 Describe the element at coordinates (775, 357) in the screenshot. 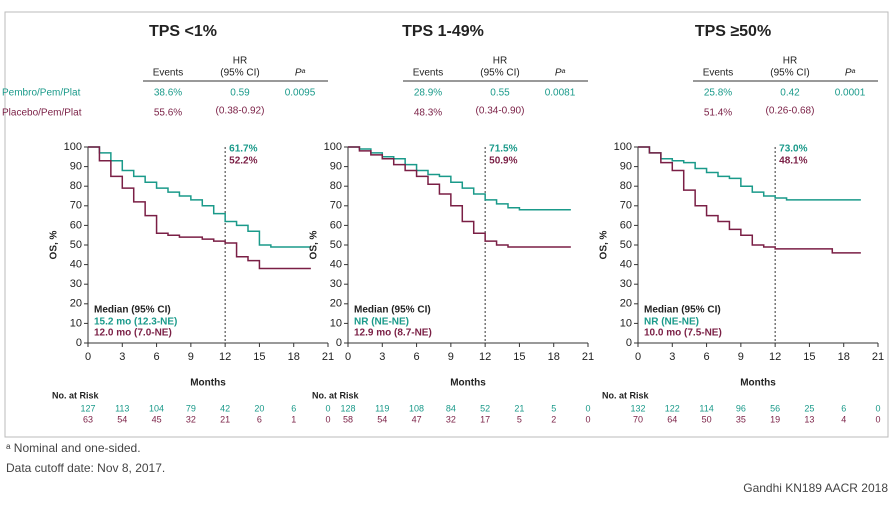

I see `x-tick-label: 12` at that location.